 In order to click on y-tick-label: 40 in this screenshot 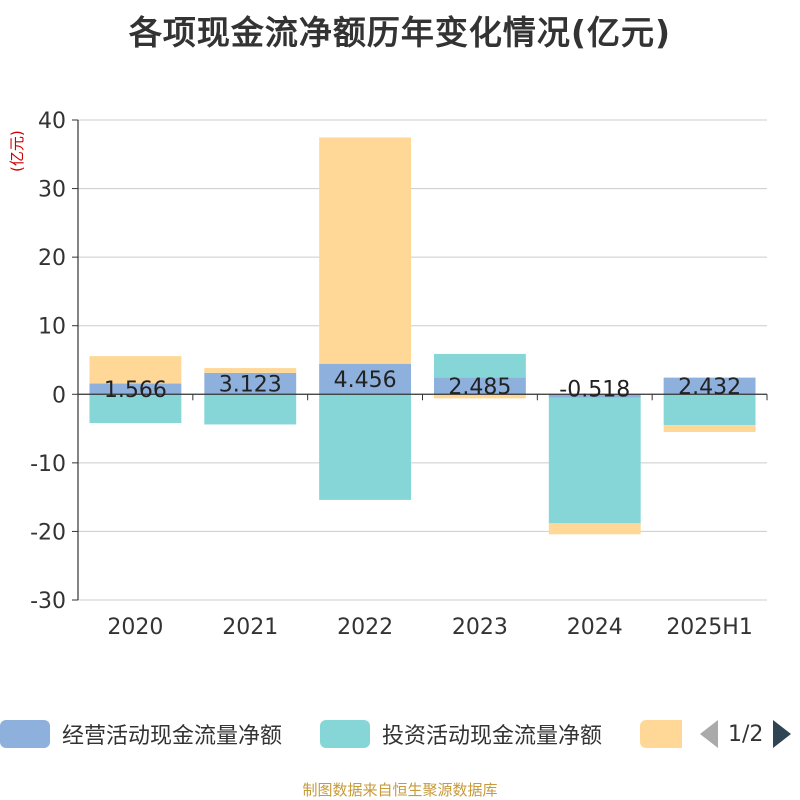, I will do `click(52, 121)`.